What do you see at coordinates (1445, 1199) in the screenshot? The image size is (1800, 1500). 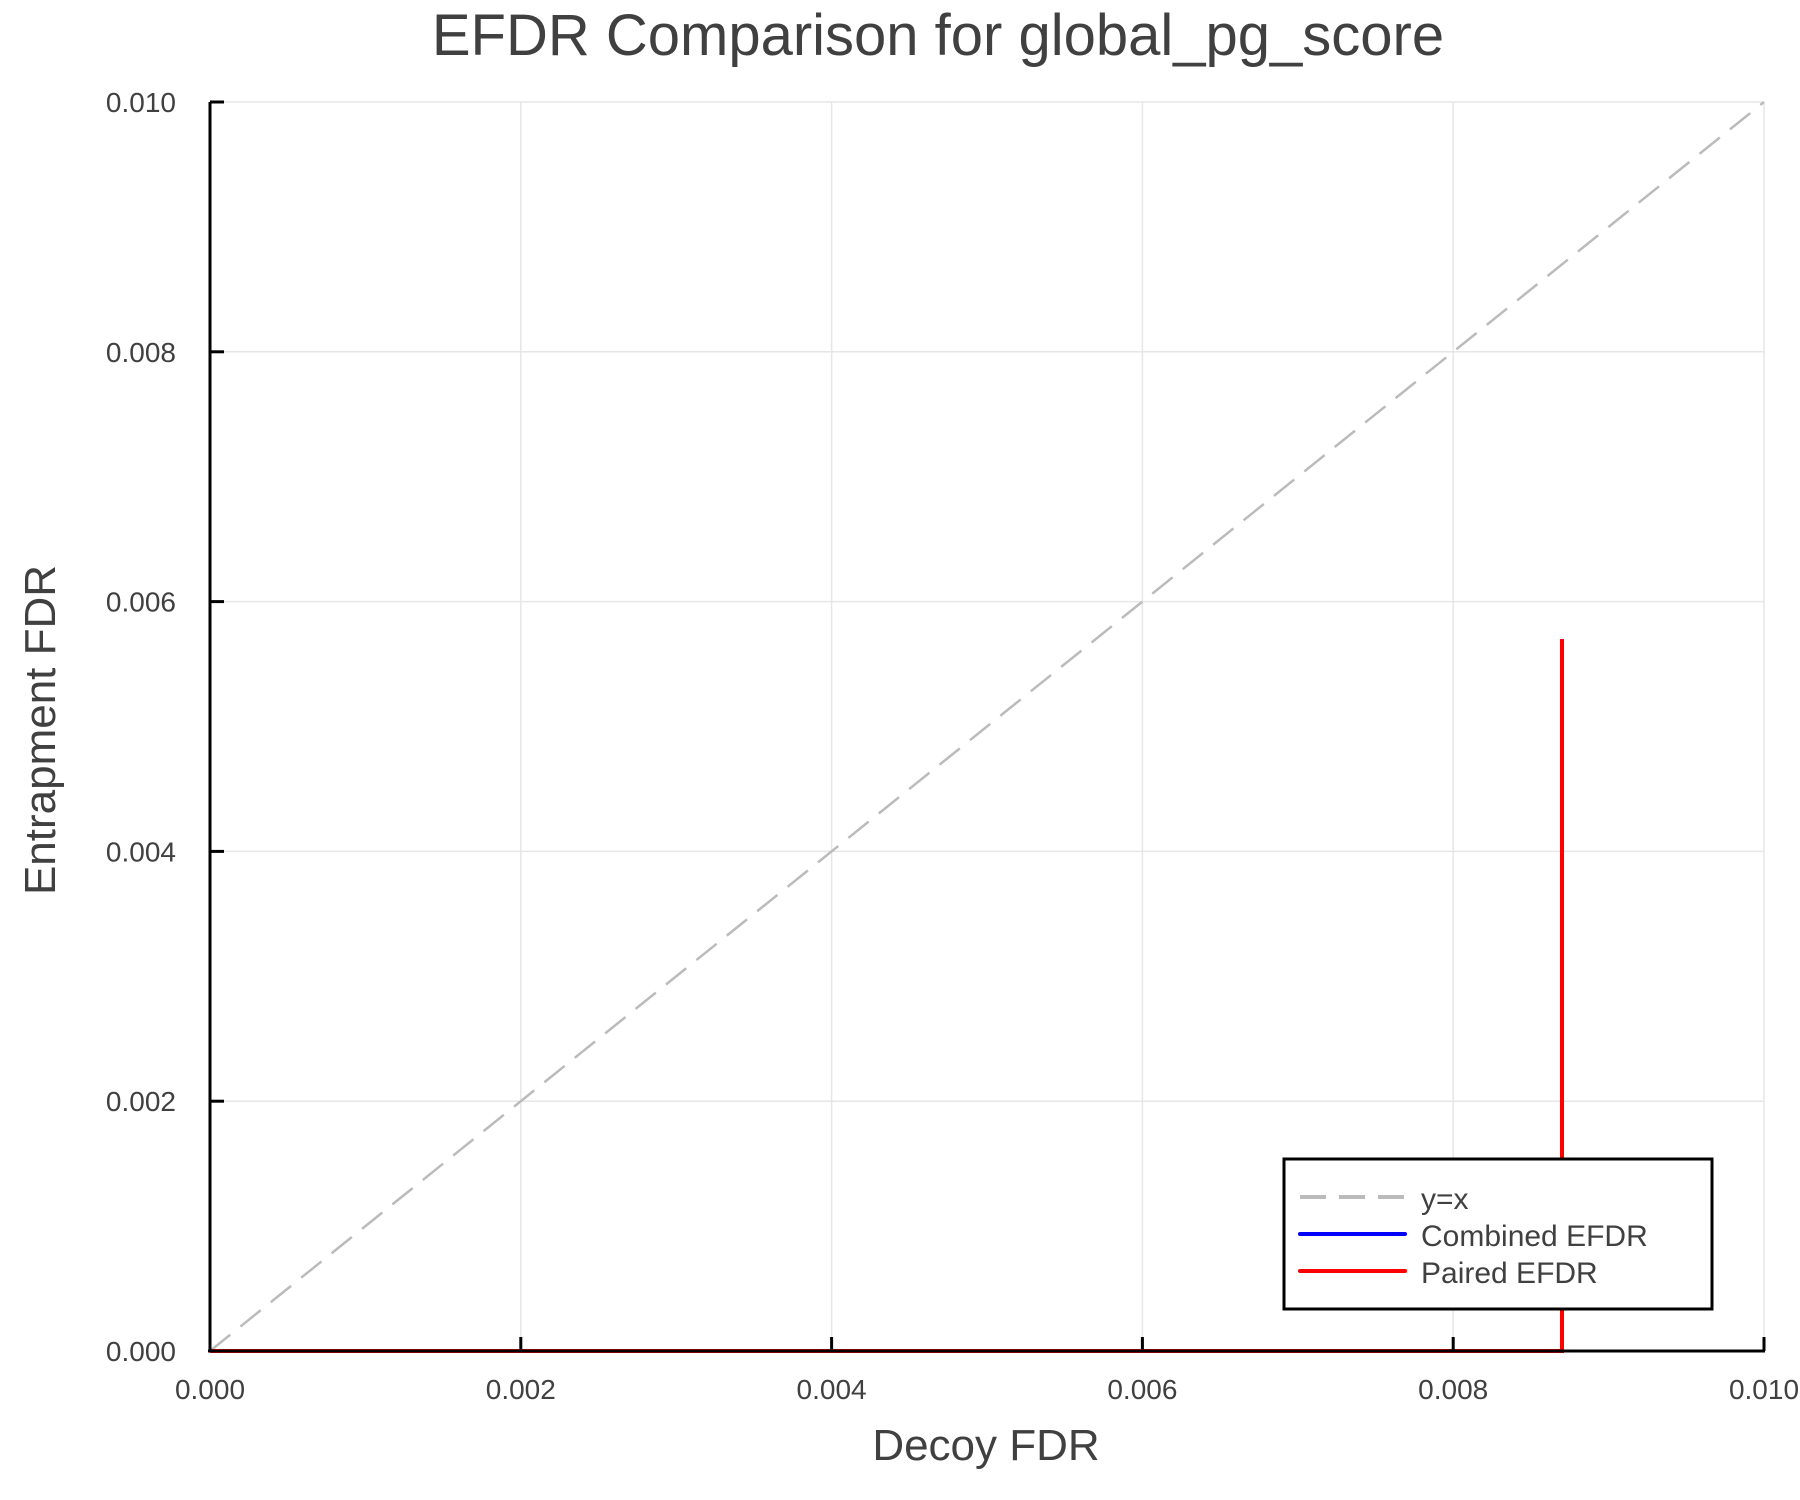 I see `legend-label-identity: y=x` at bounding box center [1445, 1199].